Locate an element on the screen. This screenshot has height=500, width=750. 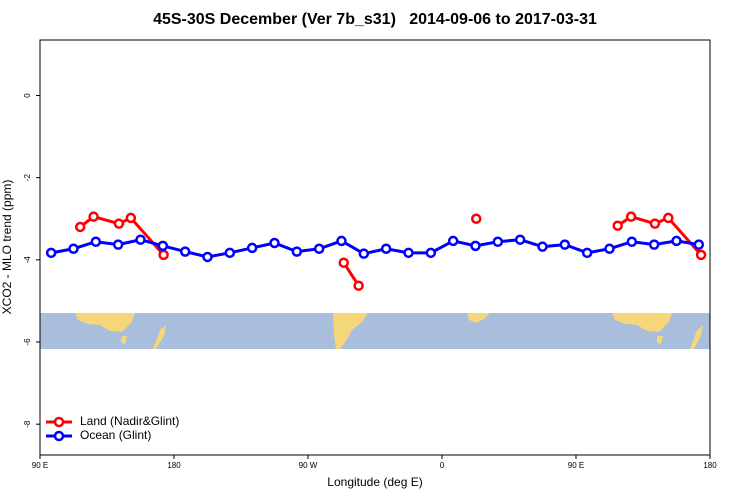
map-background is located at coordinates (375, 331).